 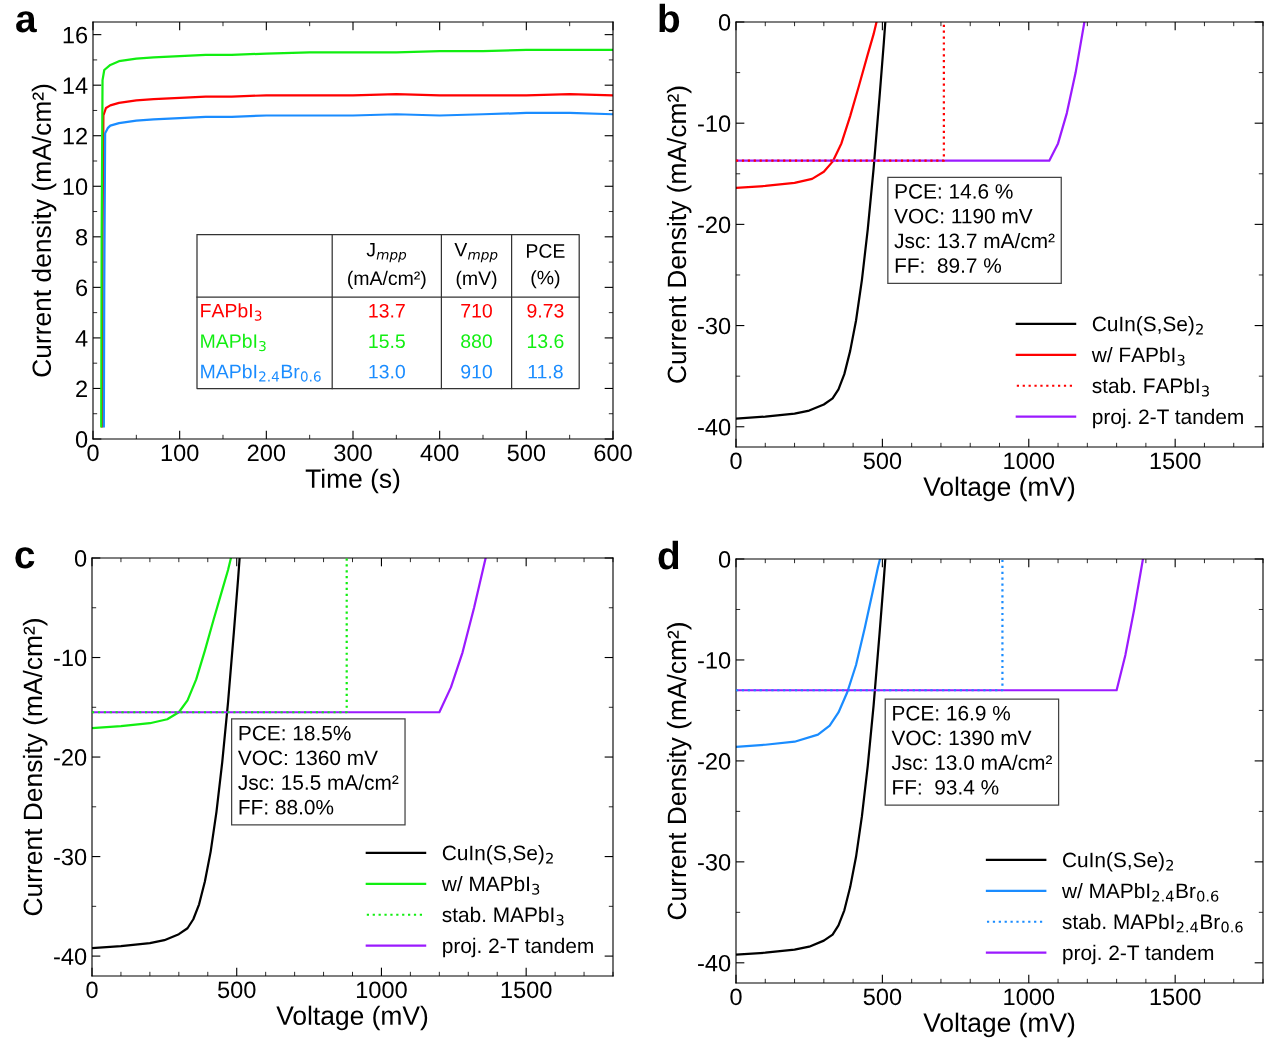 What do you see at coordinates (490, 885) in the screenshot?
I see `legend-label: w/ MAPbI$_{3}$` at bounding box center [490, 885].